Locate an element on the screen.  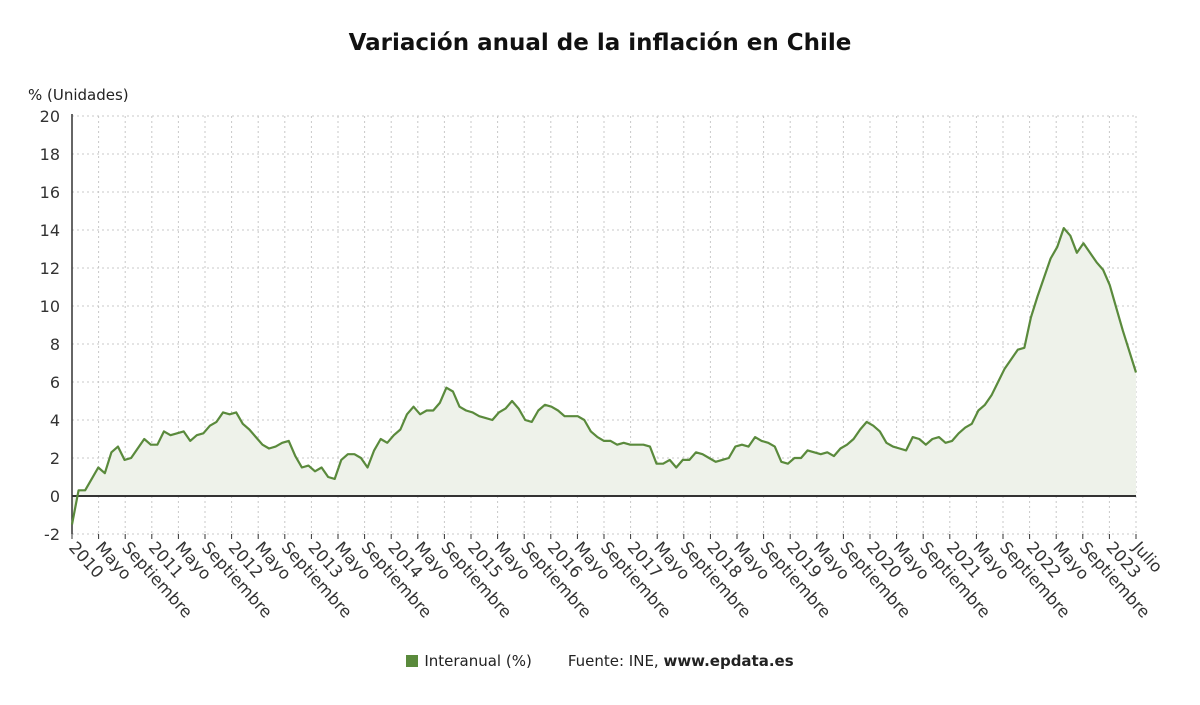
source-prefix: Fuente: INE, is located at coordinates (615, 661).